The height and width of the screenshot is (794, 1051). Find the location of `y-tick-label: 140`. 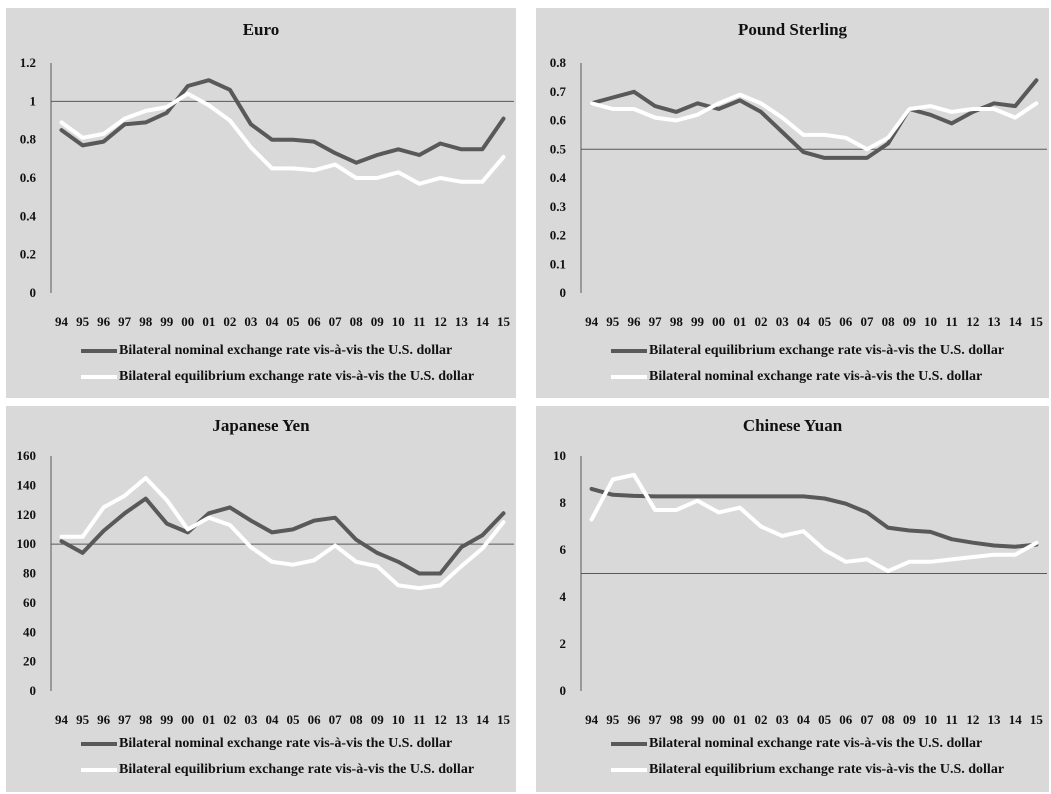

y-tick-label: 140 is located at coordinates (27, 484).